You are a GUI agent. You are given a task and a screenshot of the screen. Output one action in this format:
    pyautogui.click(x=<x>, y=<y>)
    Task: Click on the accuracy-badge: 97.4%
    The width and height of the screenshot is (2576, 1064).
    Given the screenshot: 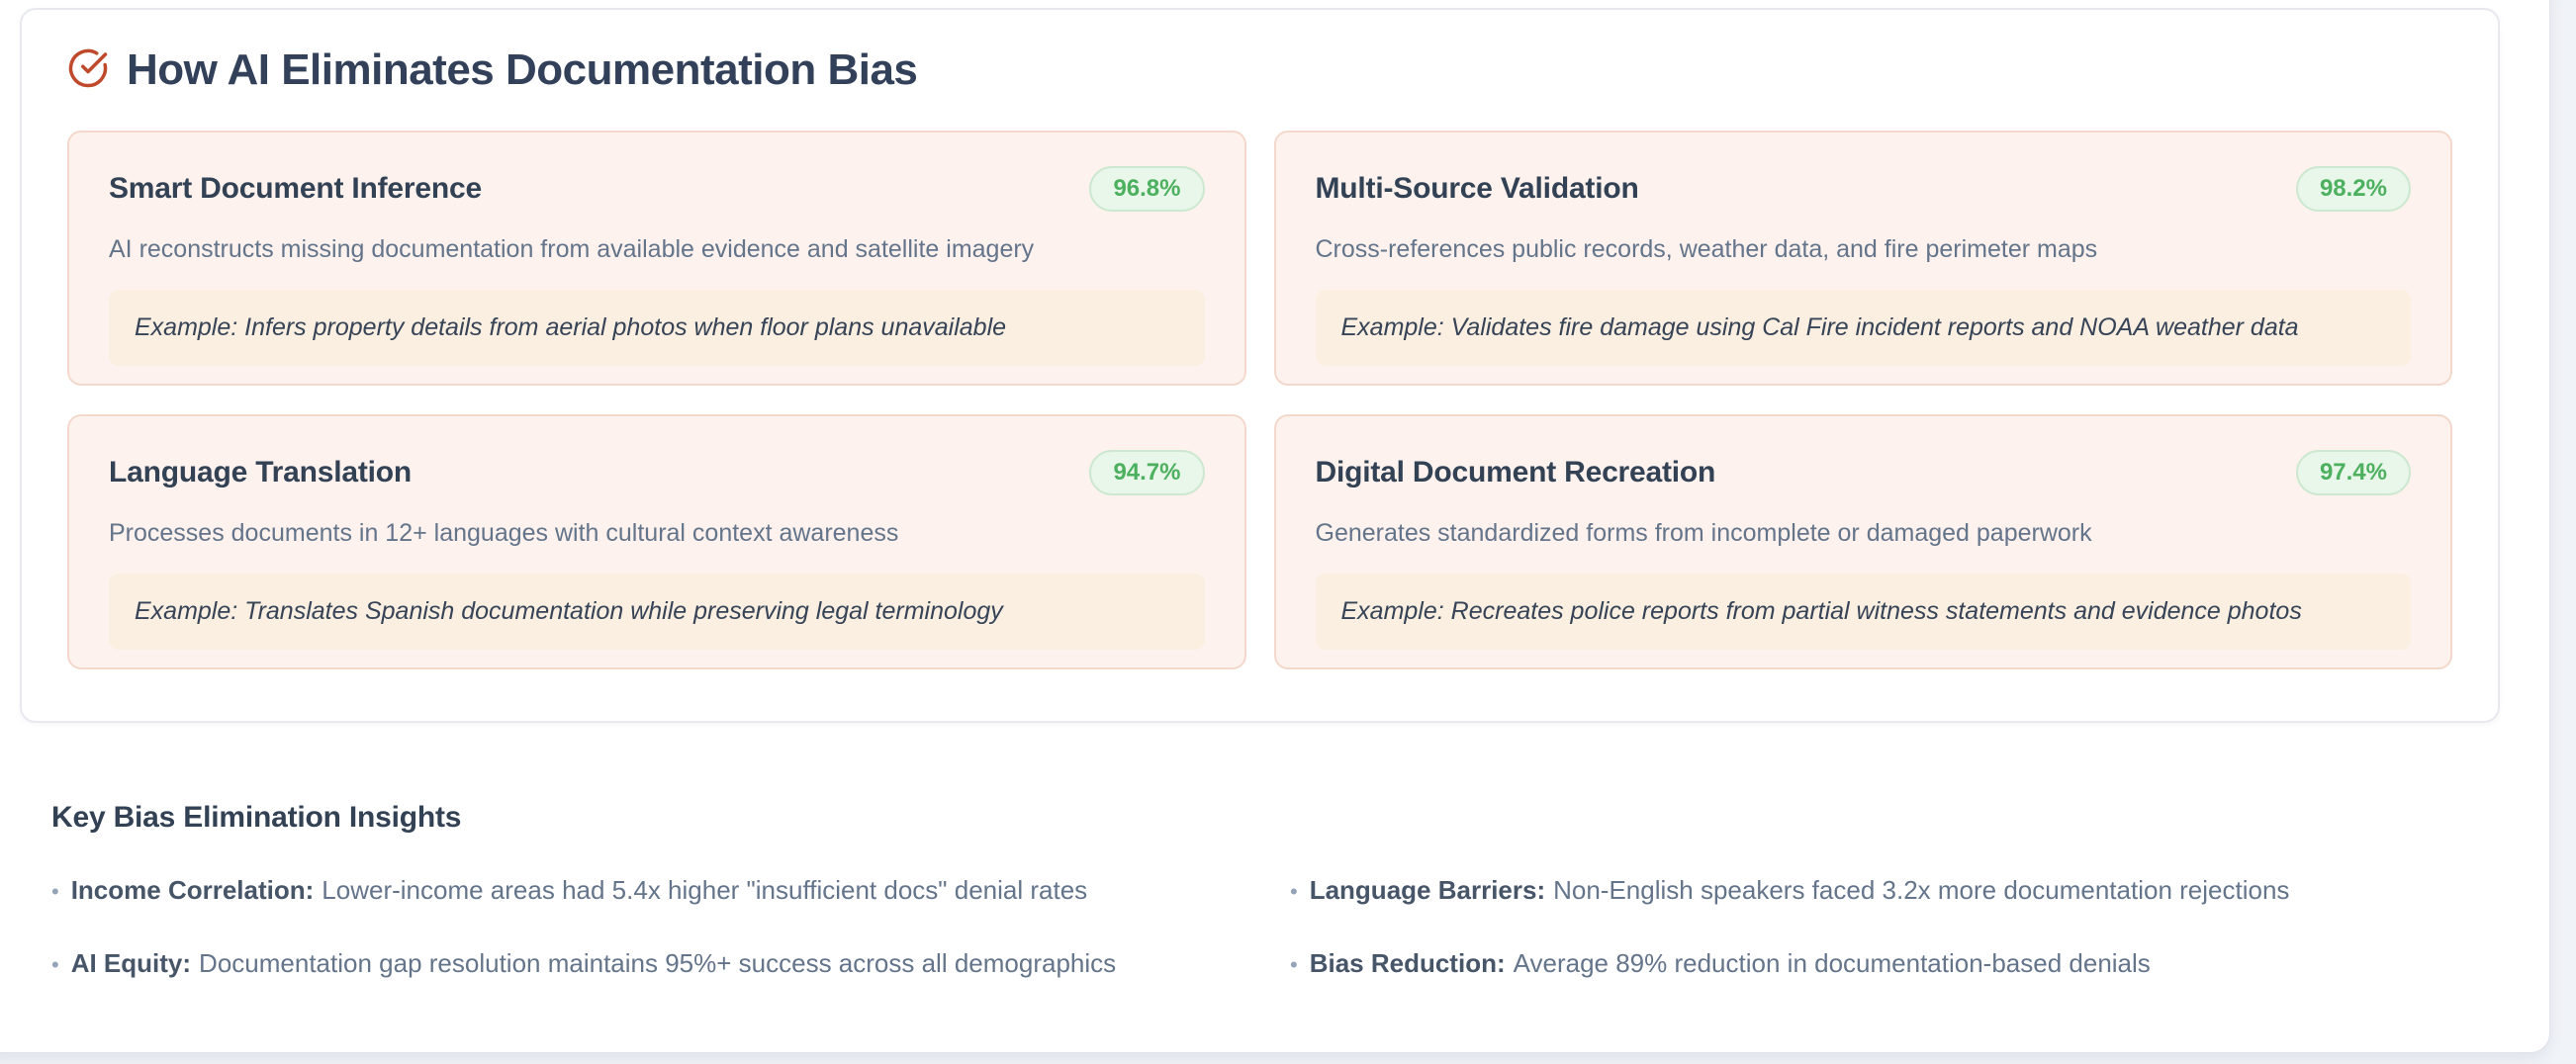 What is the action you would take?
    pyautogui.click(x=2353, y=473)
    